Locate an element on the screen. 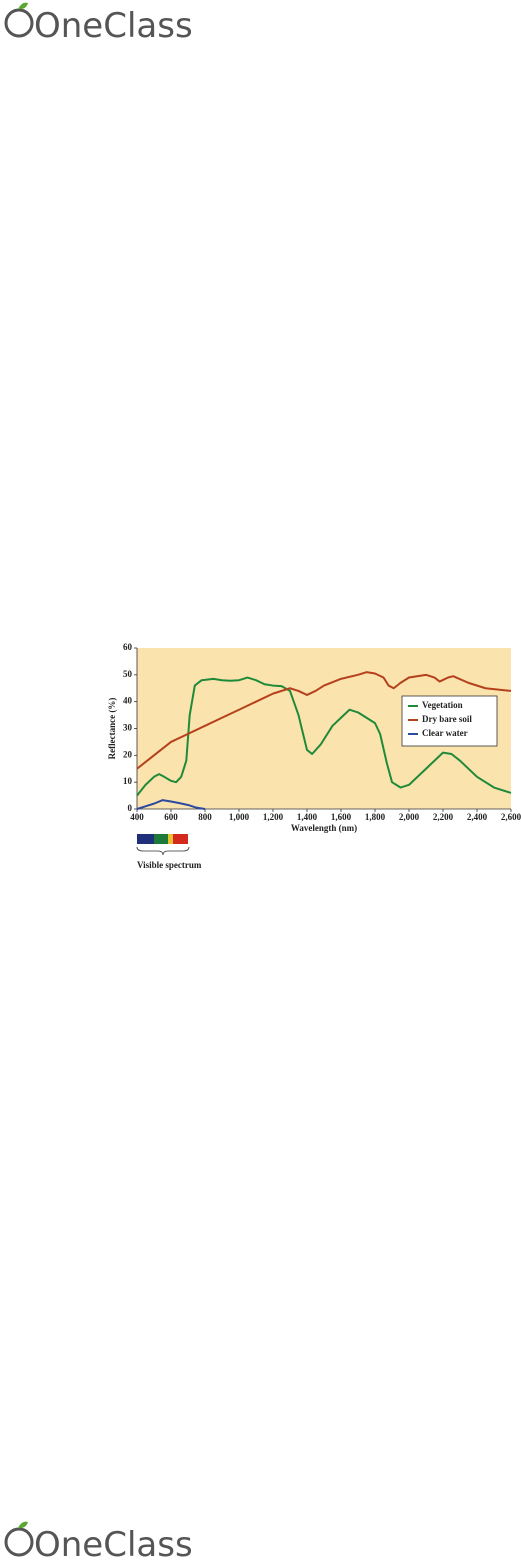 Image resolution: width=521 pixels, height=1561 pixels. x-tick-label: 400 is located at coordinates (137, 817).